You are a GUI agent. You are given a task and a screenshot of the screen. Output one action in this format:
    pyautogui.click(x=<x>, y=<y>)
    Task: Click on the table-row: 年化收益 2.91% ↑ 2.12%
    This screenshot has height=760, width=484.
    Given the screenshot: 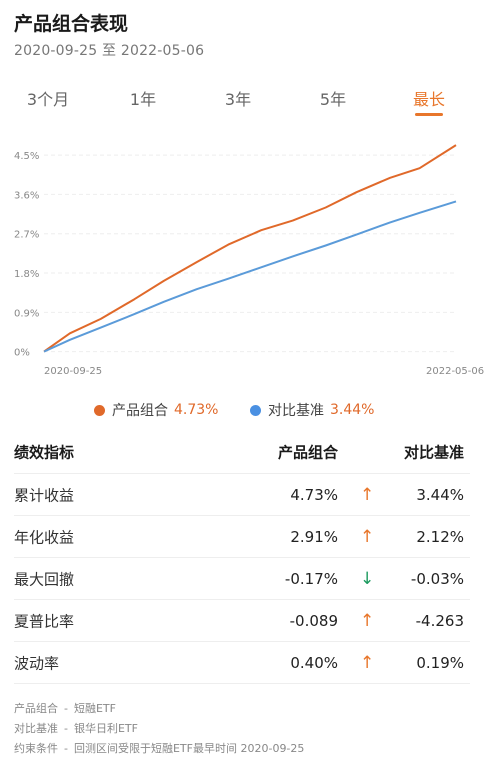 What is the action you would take?
    pyautogui.click(x=242, y=537)
    